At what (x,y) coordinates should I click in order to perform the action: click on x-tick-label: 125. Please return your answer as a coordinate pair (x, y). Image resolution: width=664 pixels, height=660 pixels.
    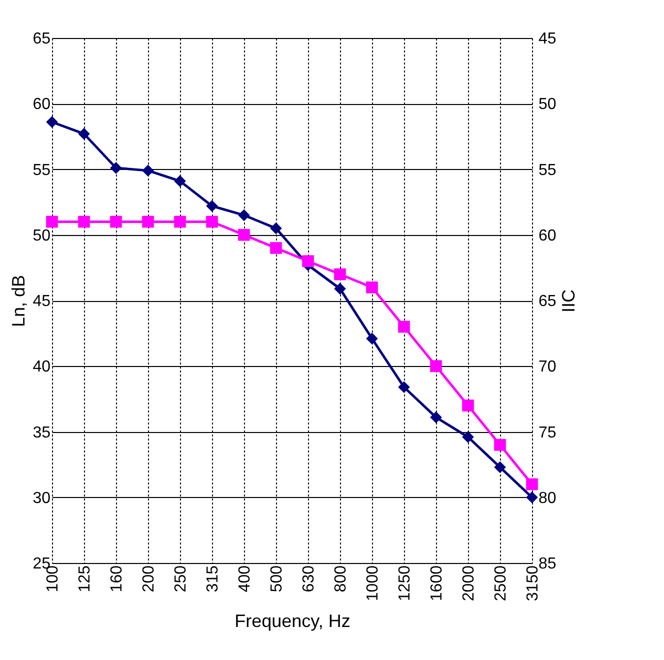
    Looking at the image, I should click on (85, 578).